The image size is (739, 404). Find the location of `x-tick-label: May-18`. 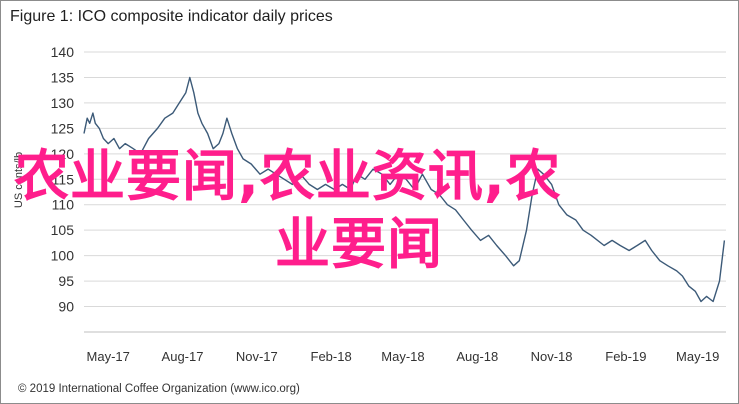

x-tick-label: May-18 is located at coordinates (402, 356).